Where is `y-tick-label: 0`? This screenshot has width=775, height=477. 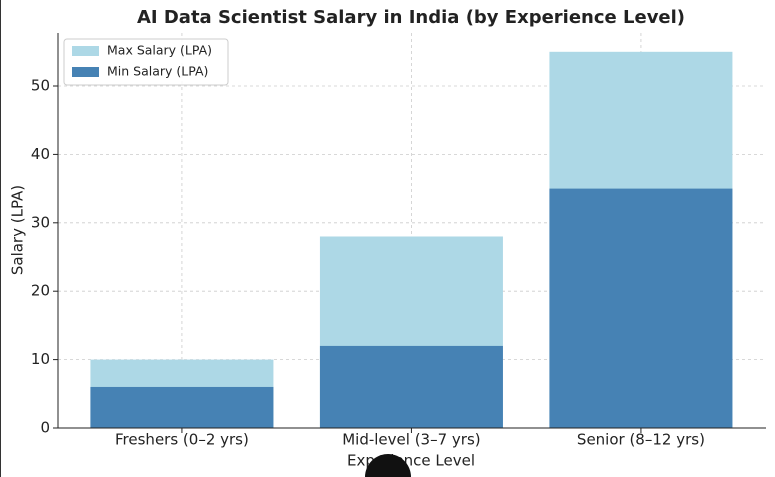
y-tick-label: 0 is located at coordinates (45, 428).